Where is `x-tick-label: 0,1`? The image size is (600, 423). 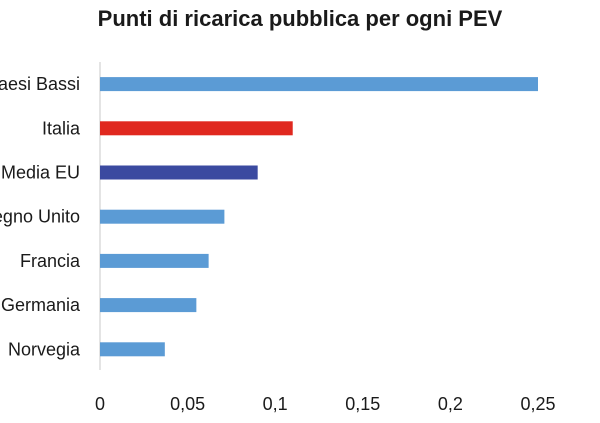
x-tick-label: 0,1 is located at coordinates (275, 404).